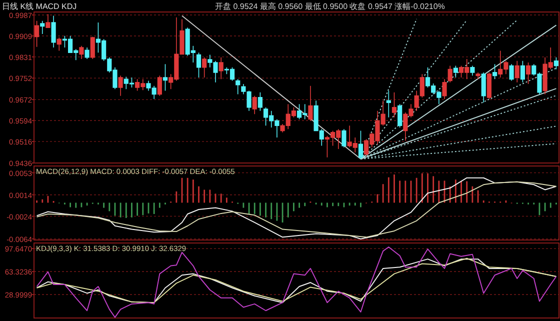  I want to click on chart-title: 日线 K线 MACD KDJ, so click(39, 6).